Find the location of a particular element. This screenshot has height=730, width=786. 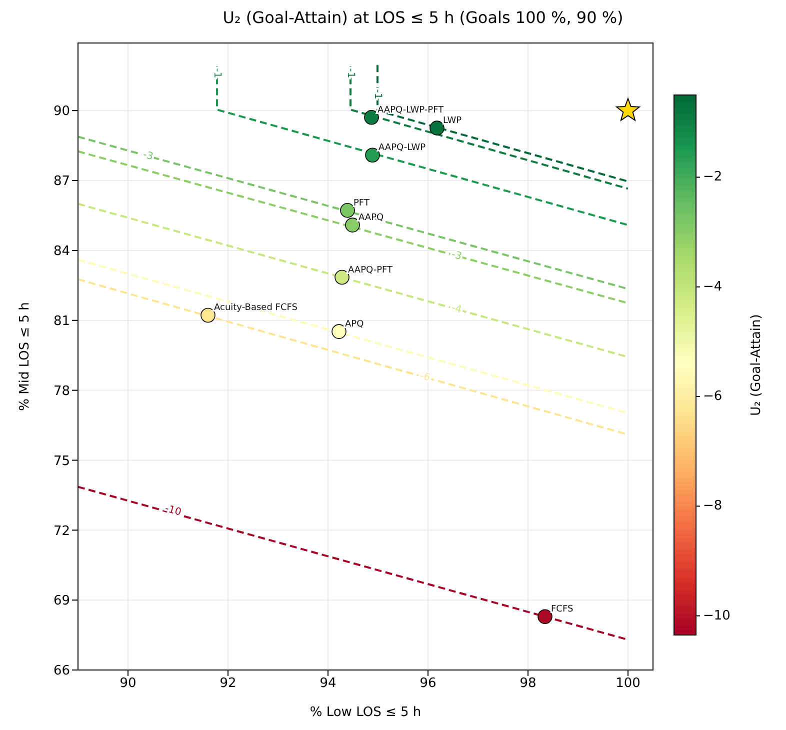

annotation: FCFS is located at coordinates (562, 609).